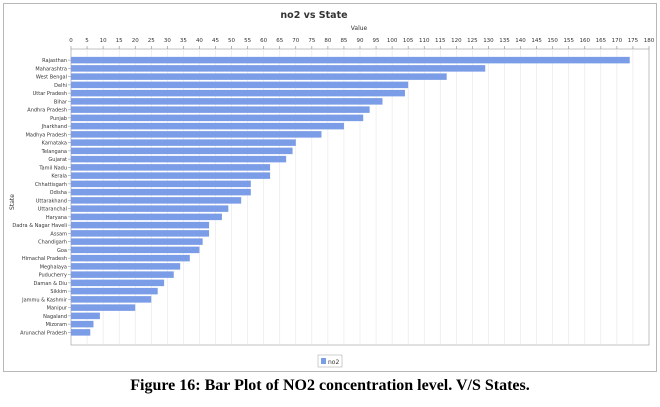 The height and width of the screenshot is (407, 660). Describe the element at coordinates (215, 41) in the screenshot. I see `x-tick-label: 45` at that location.